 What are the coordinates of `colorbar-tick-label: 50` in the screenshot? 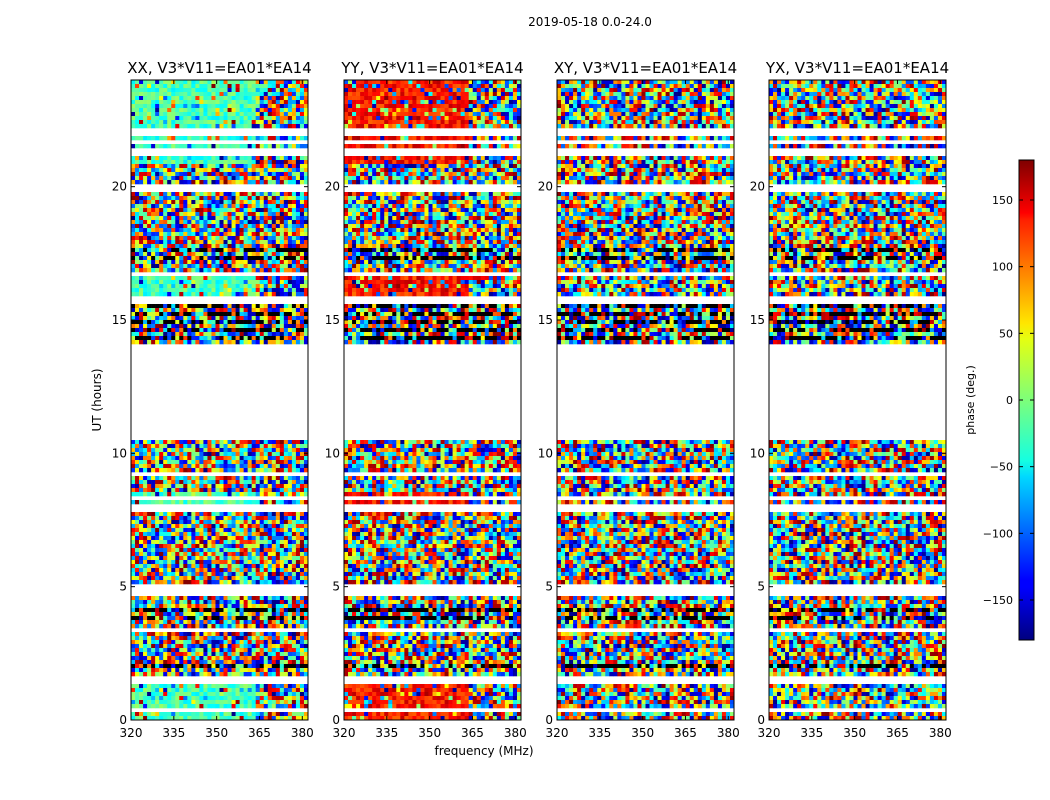 It's located at (1006, 333).